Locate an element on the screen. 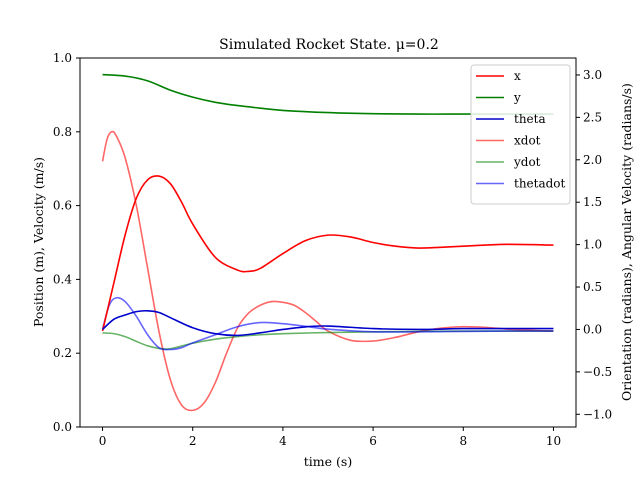 The height and width of the screenshot is (480, 640). x-axis-label: time (s) is located at coordinates (328, 461).